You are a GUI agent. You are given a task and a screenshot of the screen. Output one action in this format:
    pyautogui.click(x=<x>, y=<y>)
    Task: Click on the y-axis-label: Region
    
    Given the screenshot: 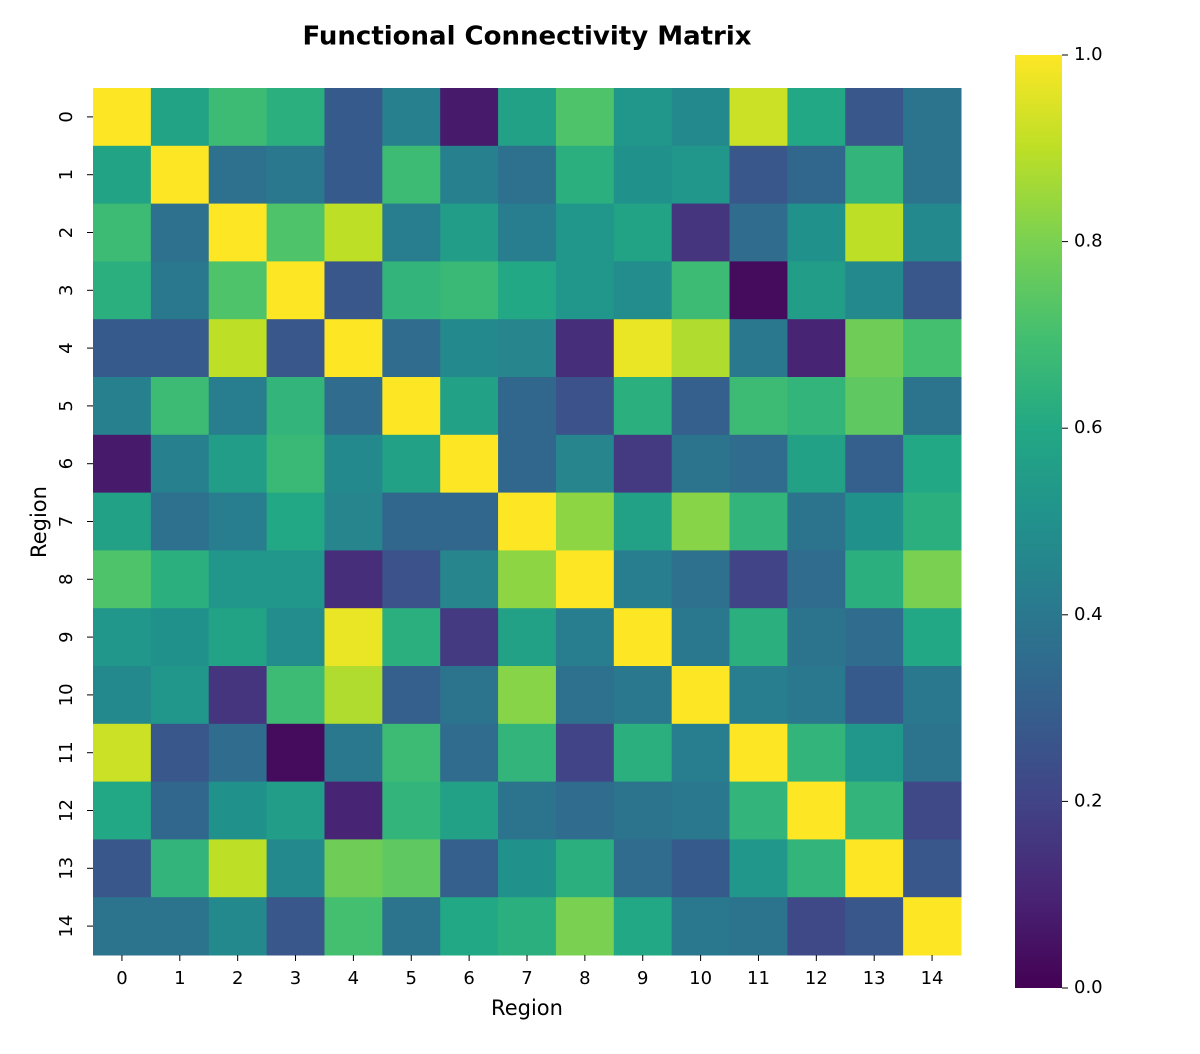 What is the action you would take?
    pyautogui.click(x=39, y=522)
    